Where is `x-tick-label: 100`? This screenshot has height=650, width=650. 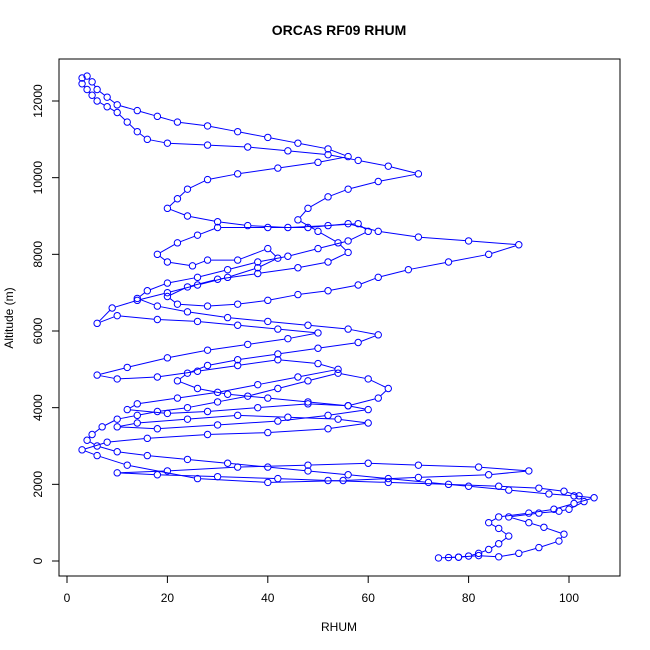 x-tick-label: 100 is located at coordinates (569, 598).